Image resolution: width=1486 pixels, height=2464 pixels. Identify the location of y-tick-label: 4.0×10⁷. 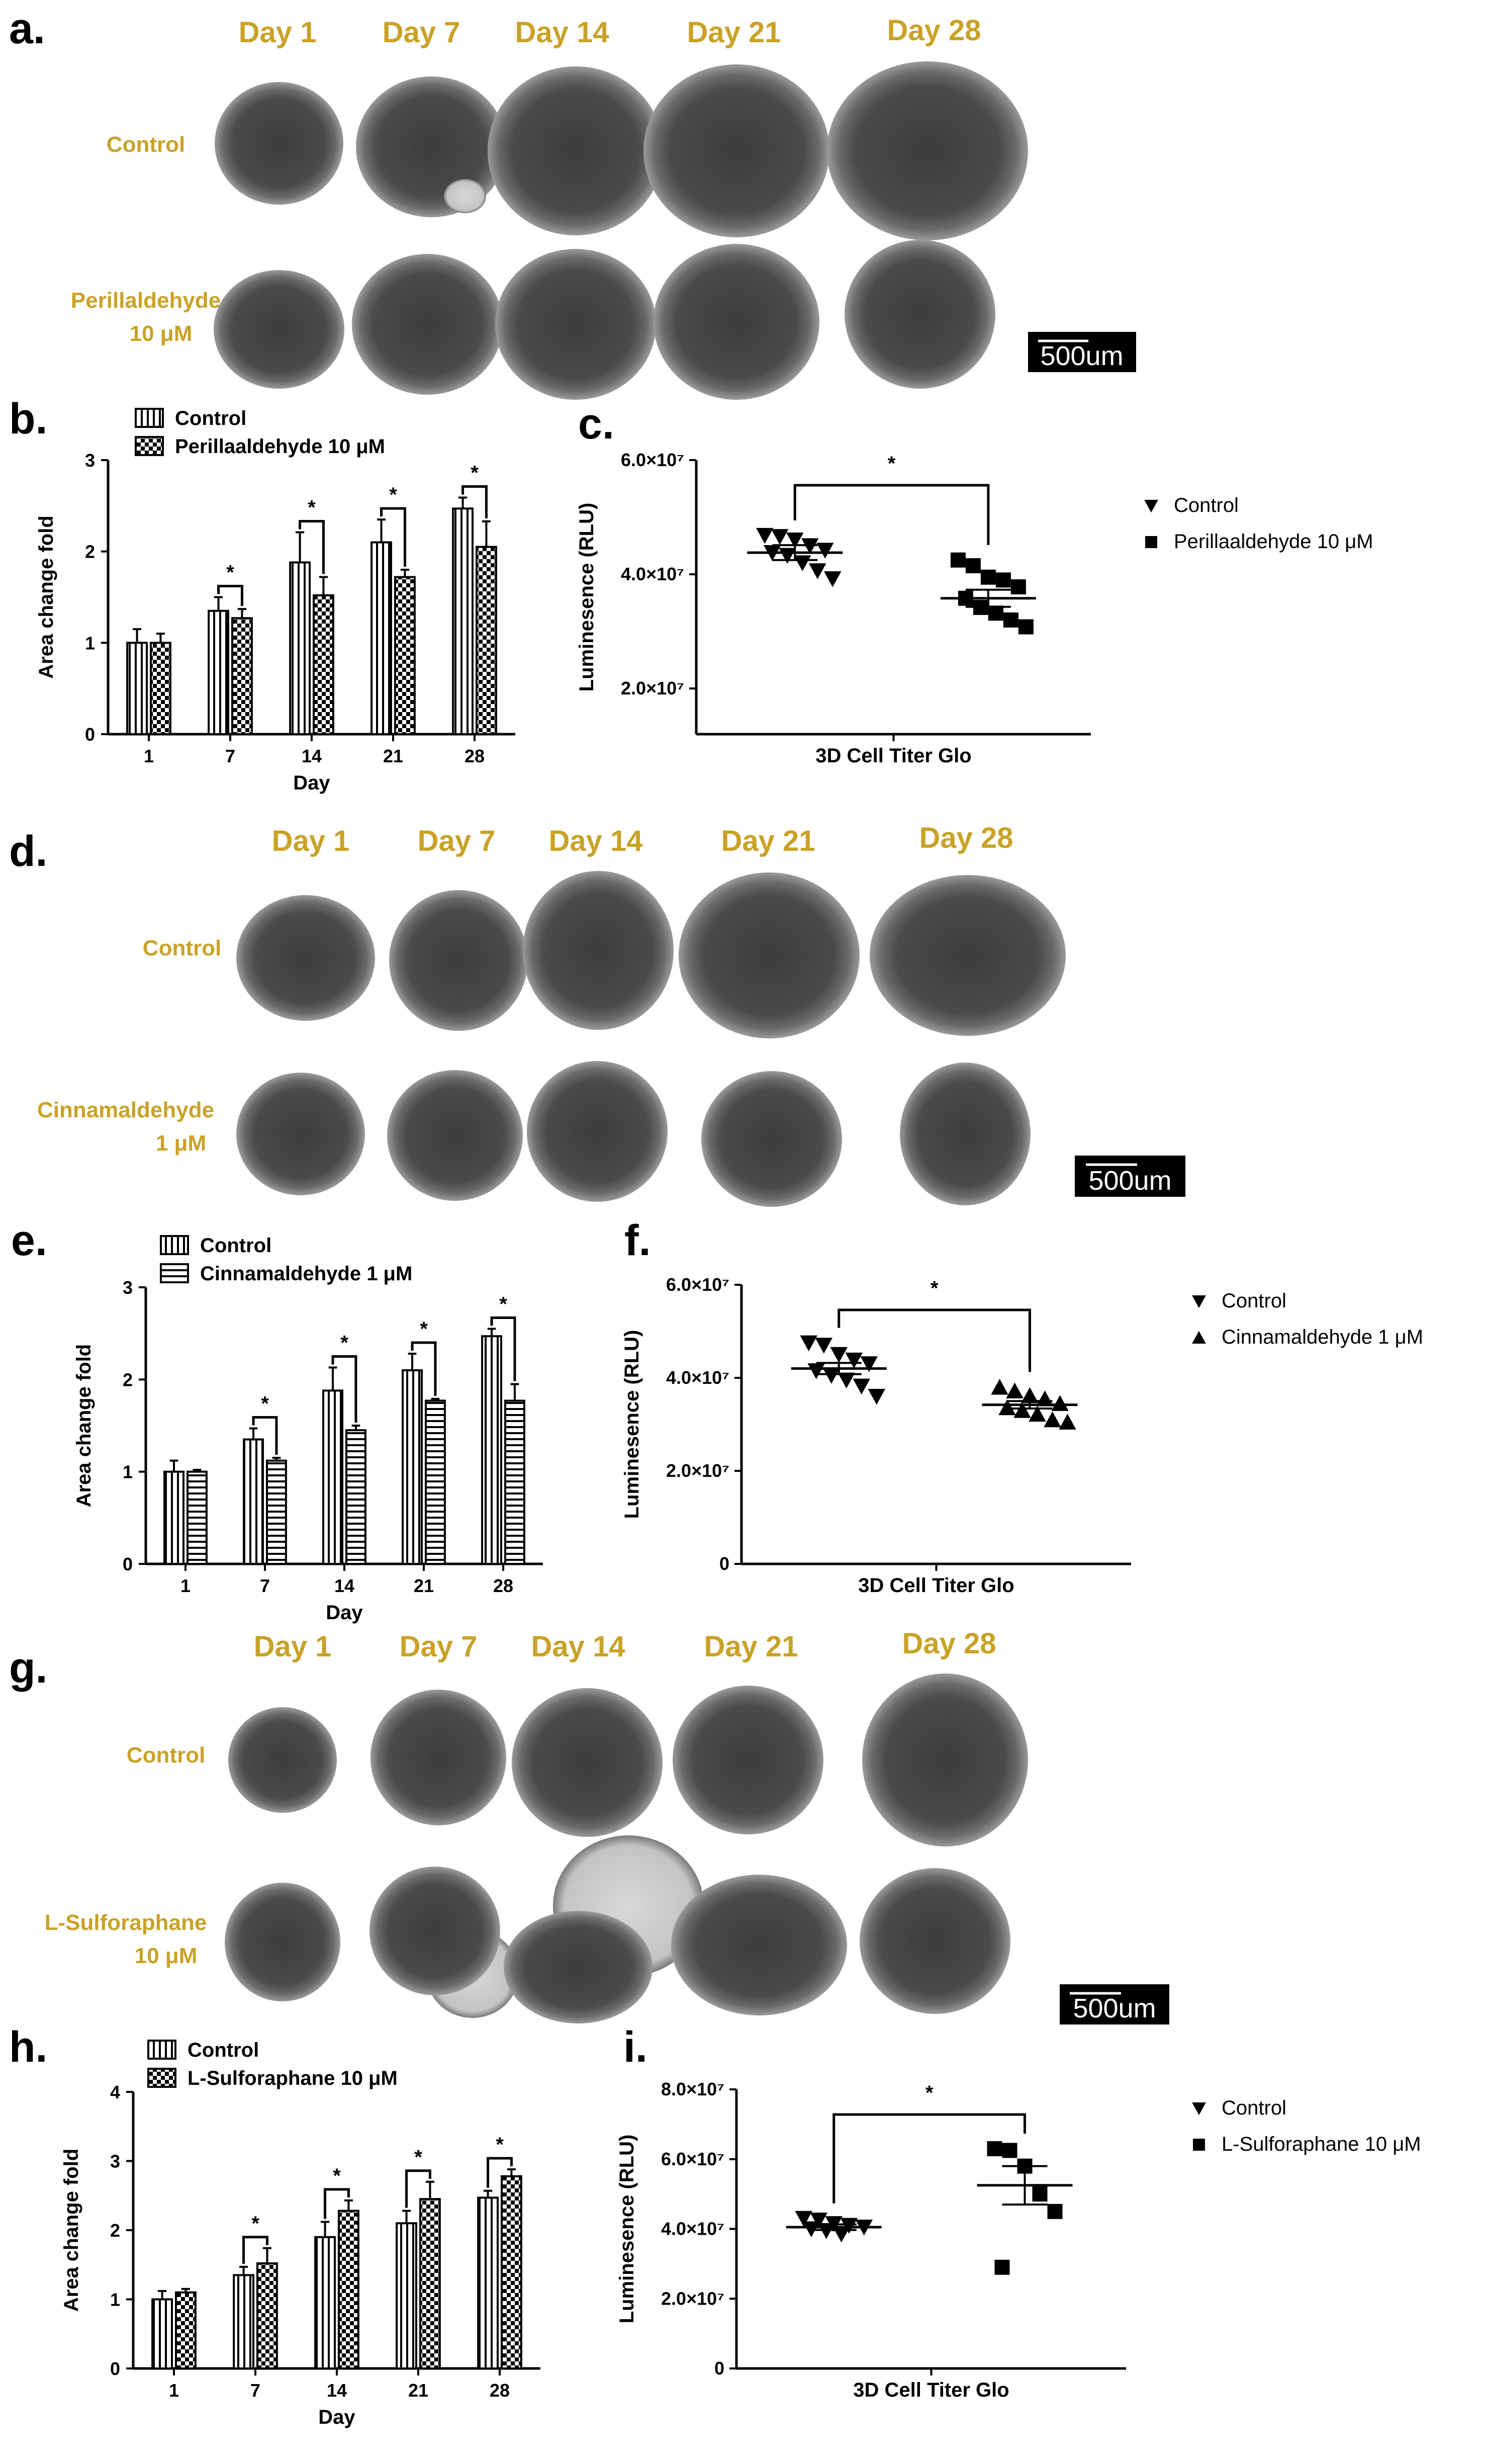
(697, 1378).